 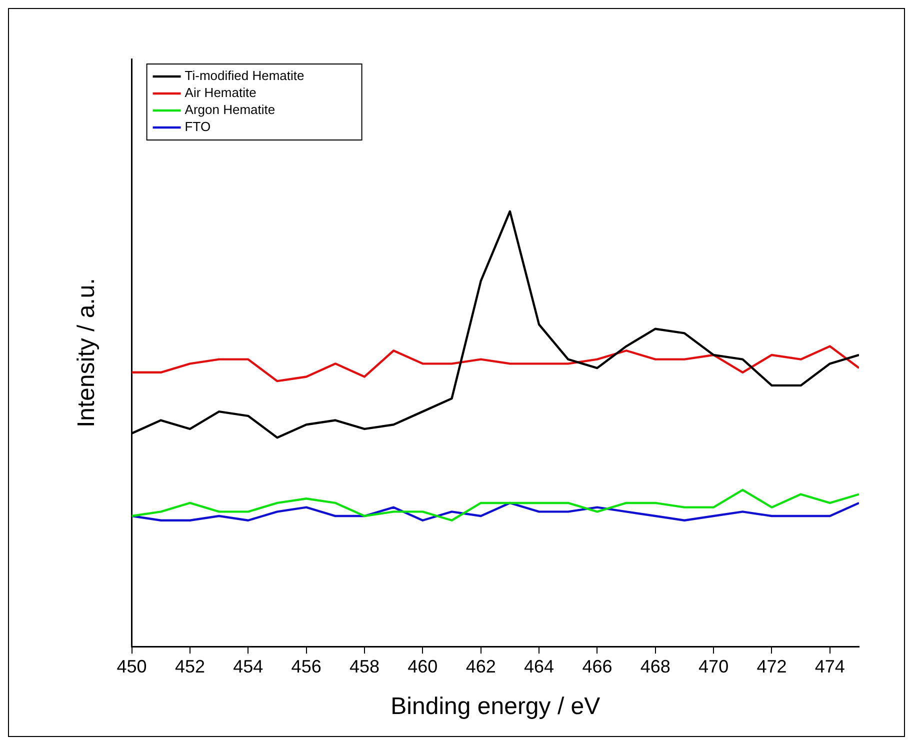 What do you see at coordinates (655, 666) in the screenshot?
I see `x-tick-label: 468` at bounding box center [655, 666].